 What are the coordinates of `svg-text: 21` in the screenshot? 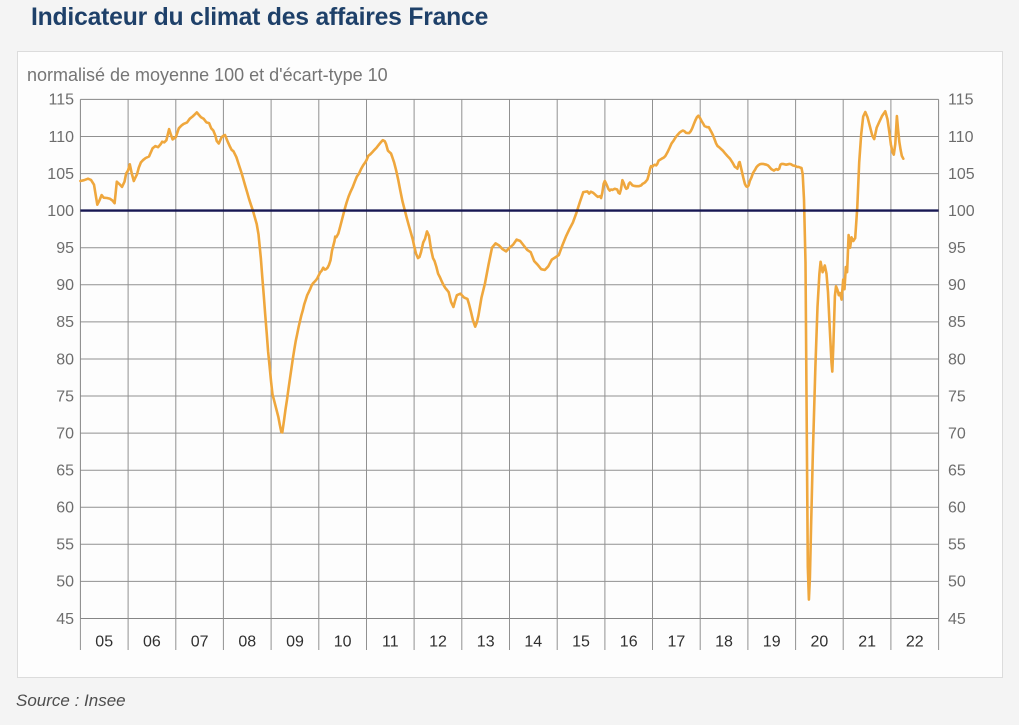 It's located at (867, 641).